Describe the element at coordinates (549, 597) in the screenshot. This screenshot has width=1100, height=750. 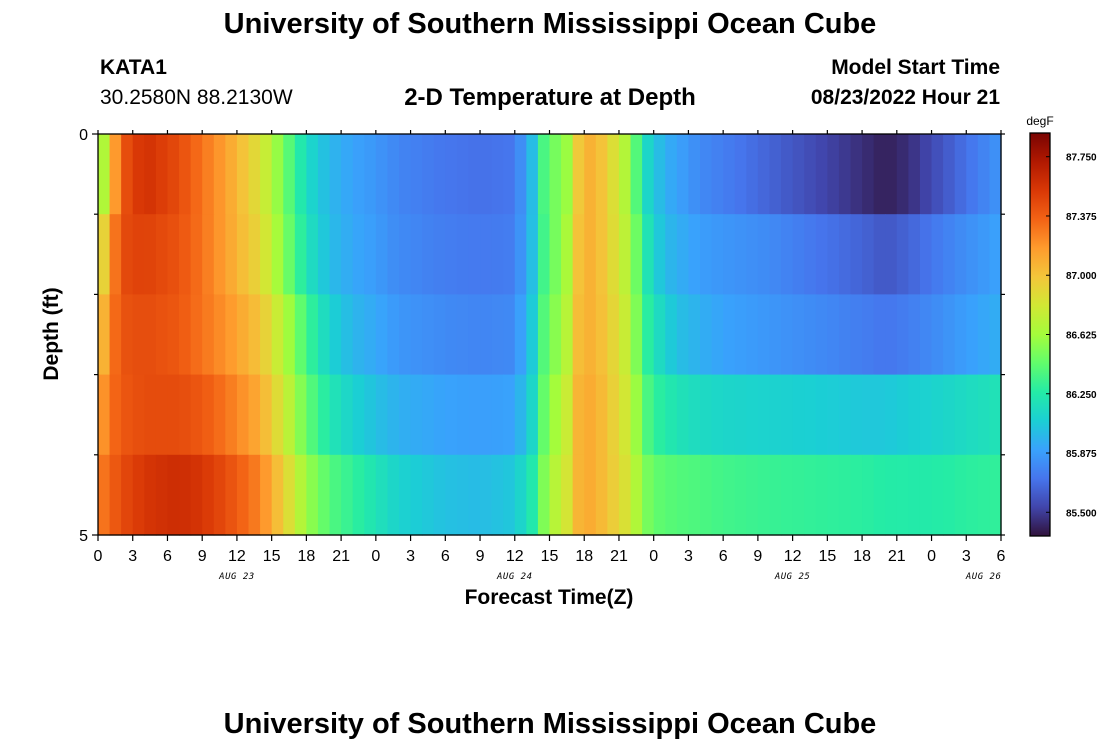
I see `x-axis-label: Forecast Time(Z)` at that location.